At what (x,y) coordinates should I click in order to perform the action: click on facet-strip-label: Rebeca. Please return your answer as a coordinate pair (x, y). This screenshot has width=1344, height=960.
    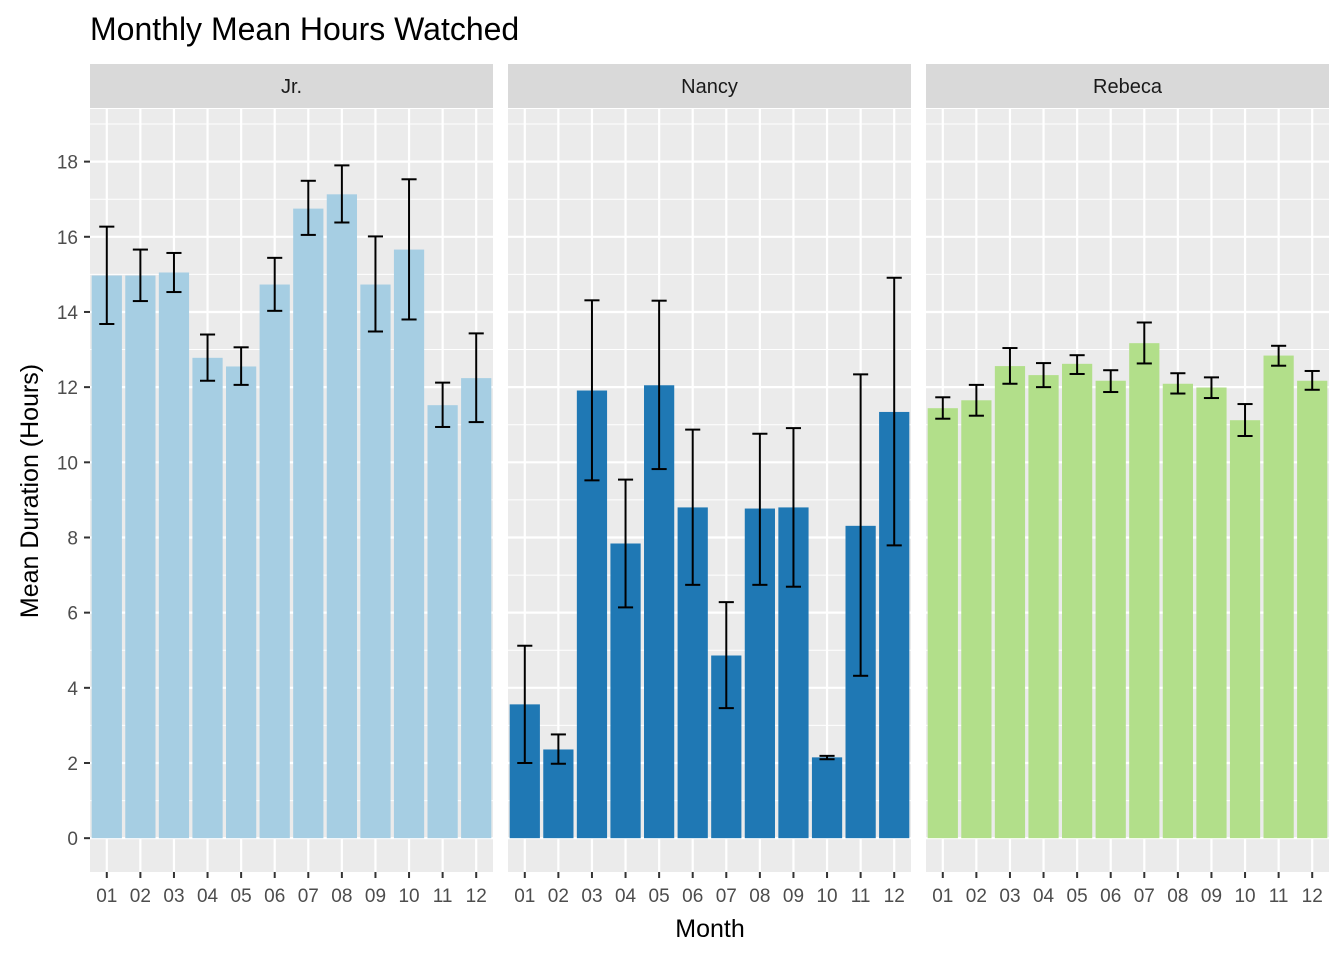
    Looking at the image, I should click on (1128, 87).